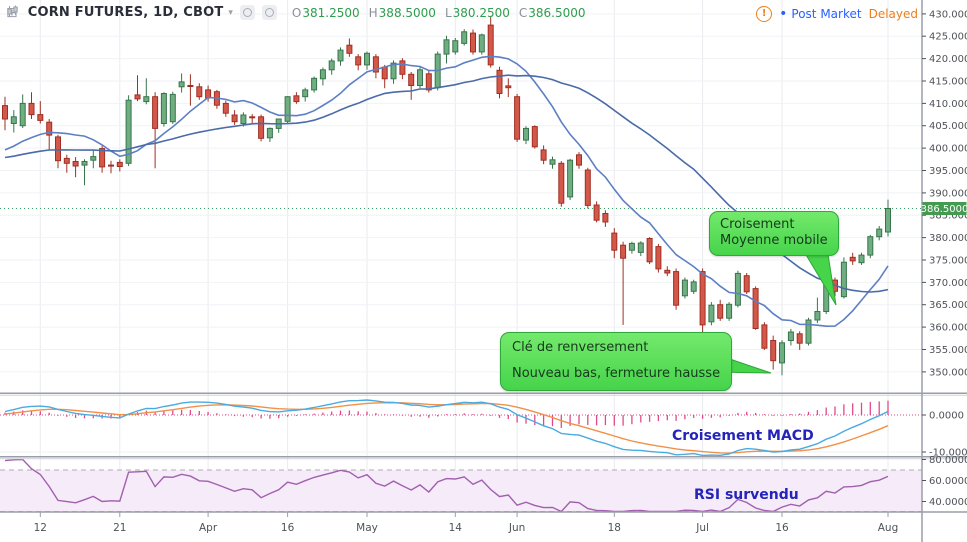  What do you see at coordinates (948, 453) in the screenshot?
I see `svg-text: -10.0000` at bounding box center [948, 453].